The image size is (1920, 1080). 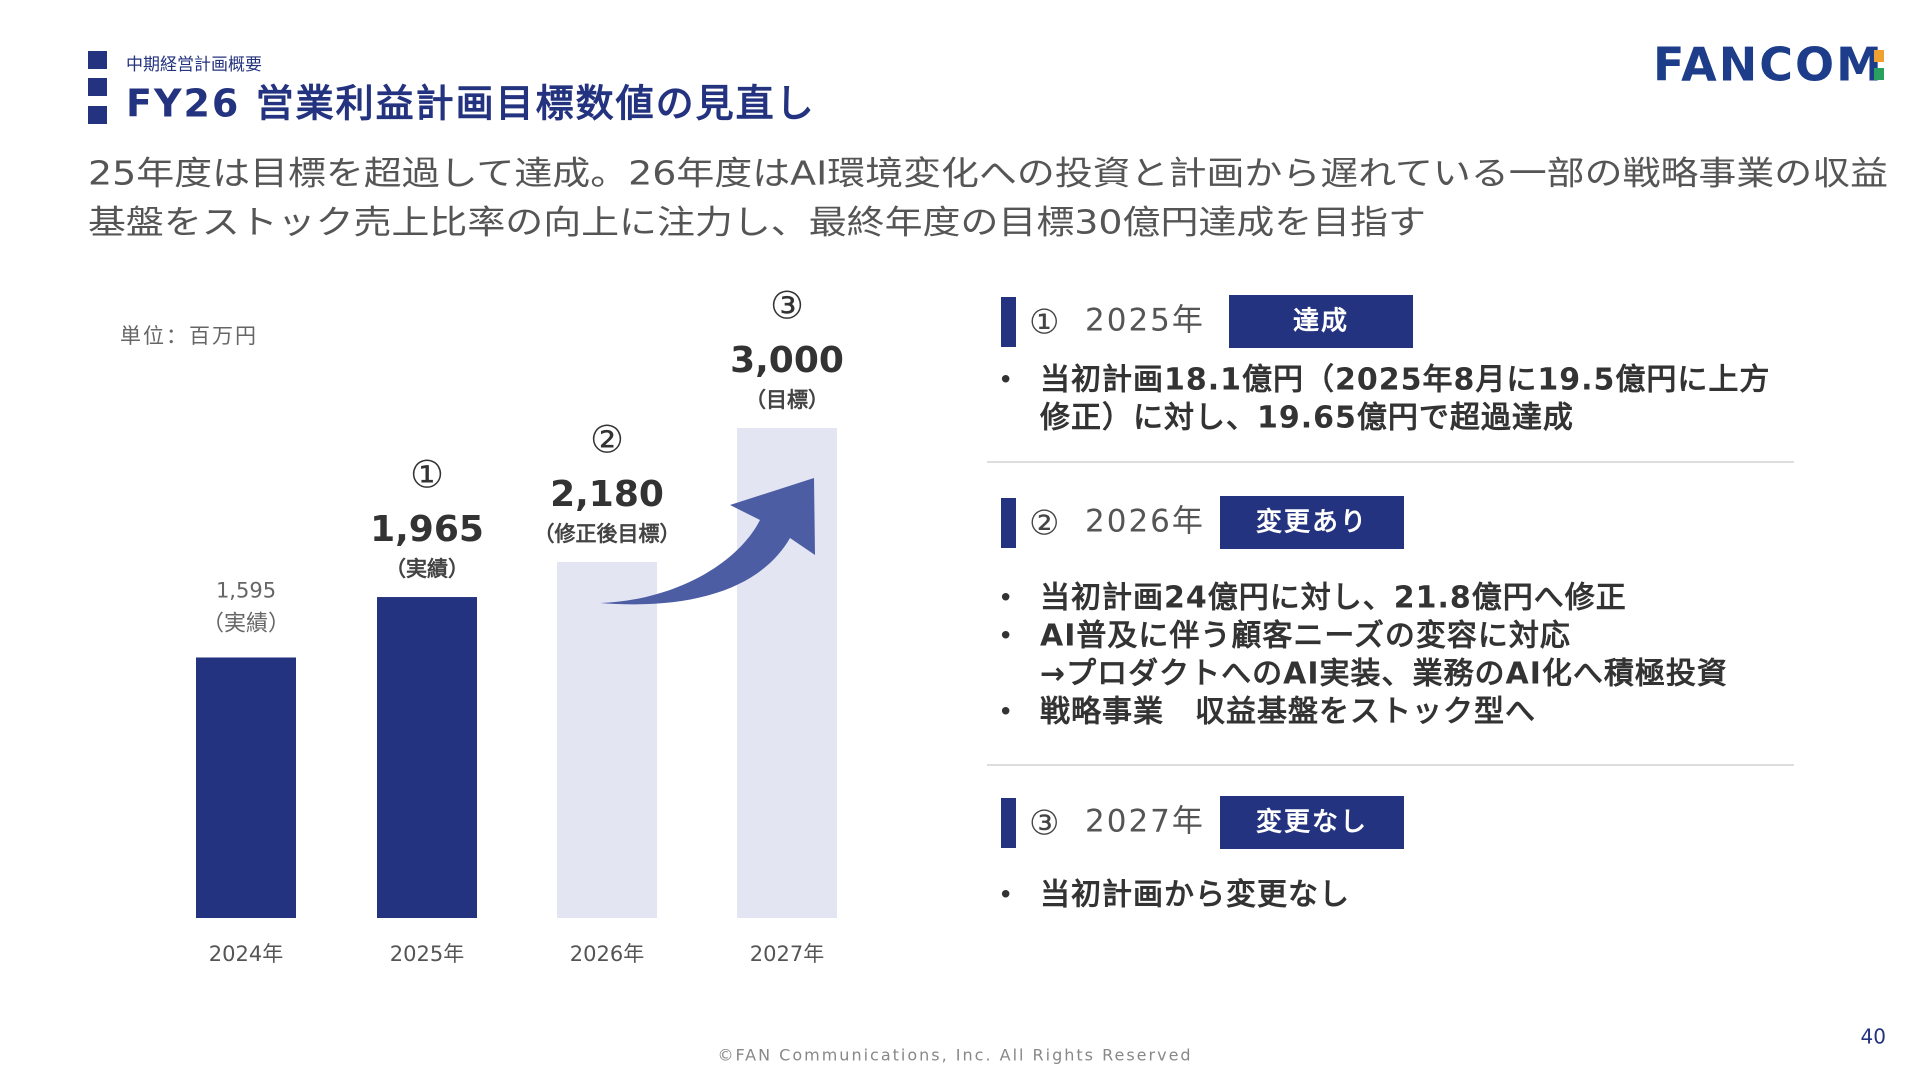 What do you see at coordinates (787, 306) in the screenshot?
I see `step-marker: ③` at bounding box center [787, 306].